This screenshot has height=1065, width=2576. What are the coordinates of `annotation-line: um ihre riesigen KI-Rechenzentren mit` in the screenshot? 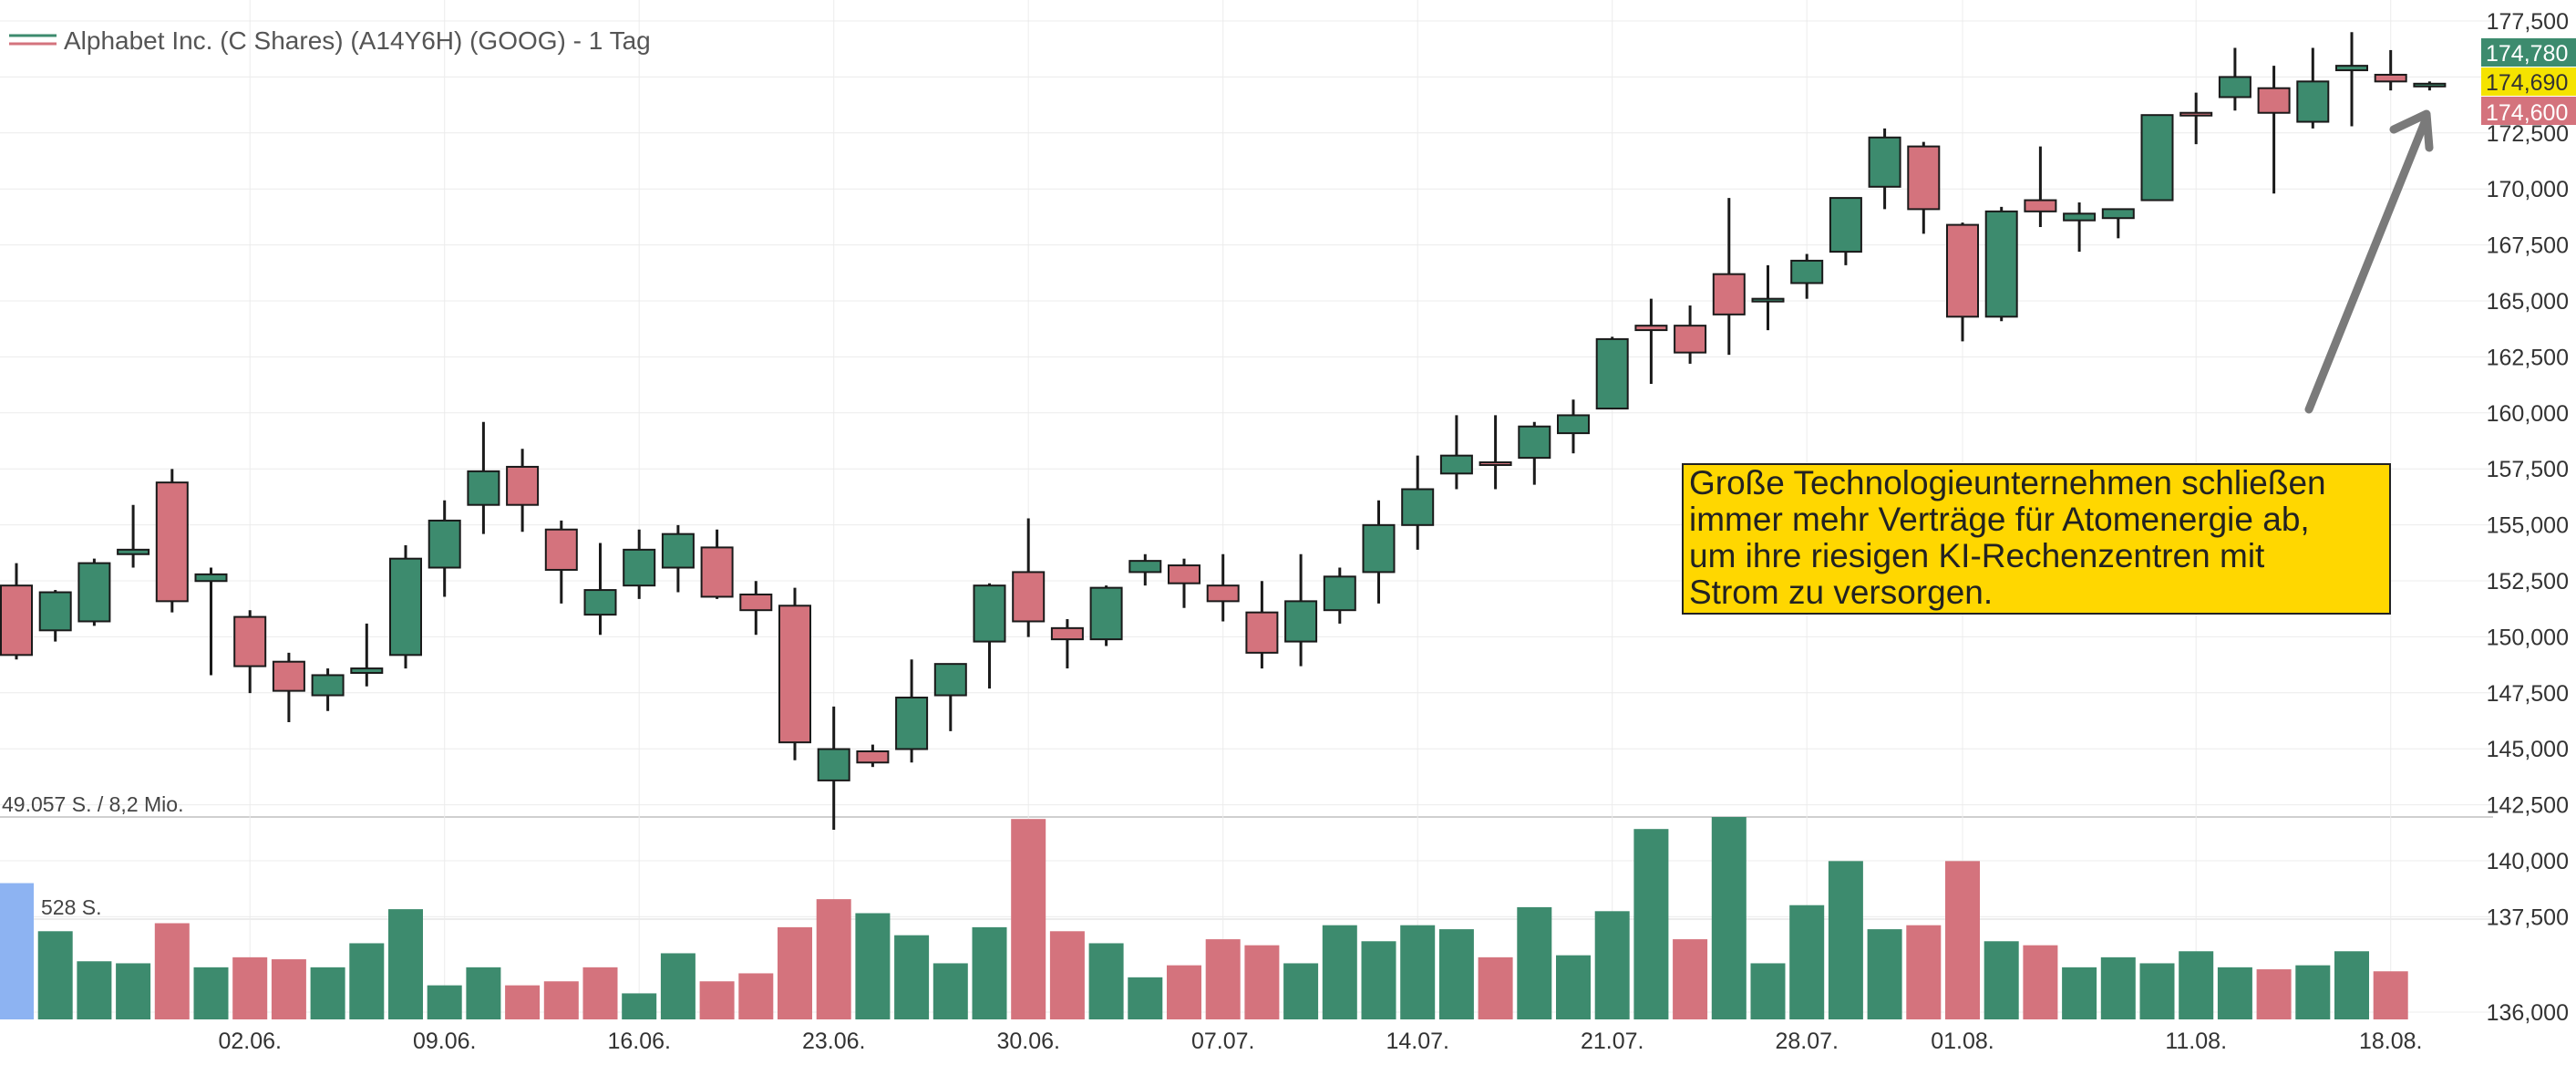 It's located at (1977, 555).